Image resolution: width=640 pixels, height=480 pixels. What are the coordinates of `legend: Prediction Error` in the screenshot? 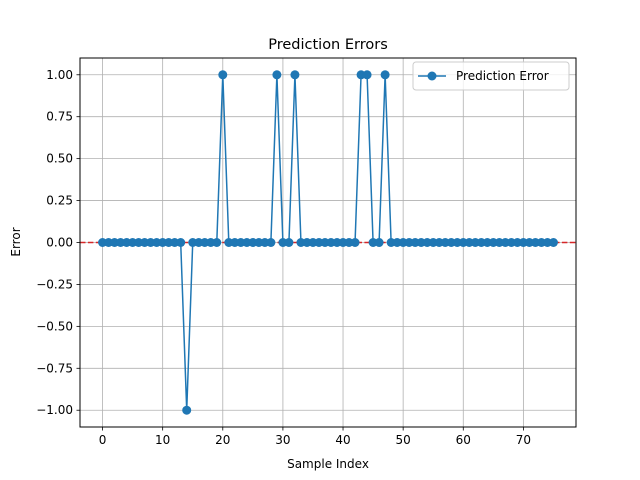 It's located at (491, 76).